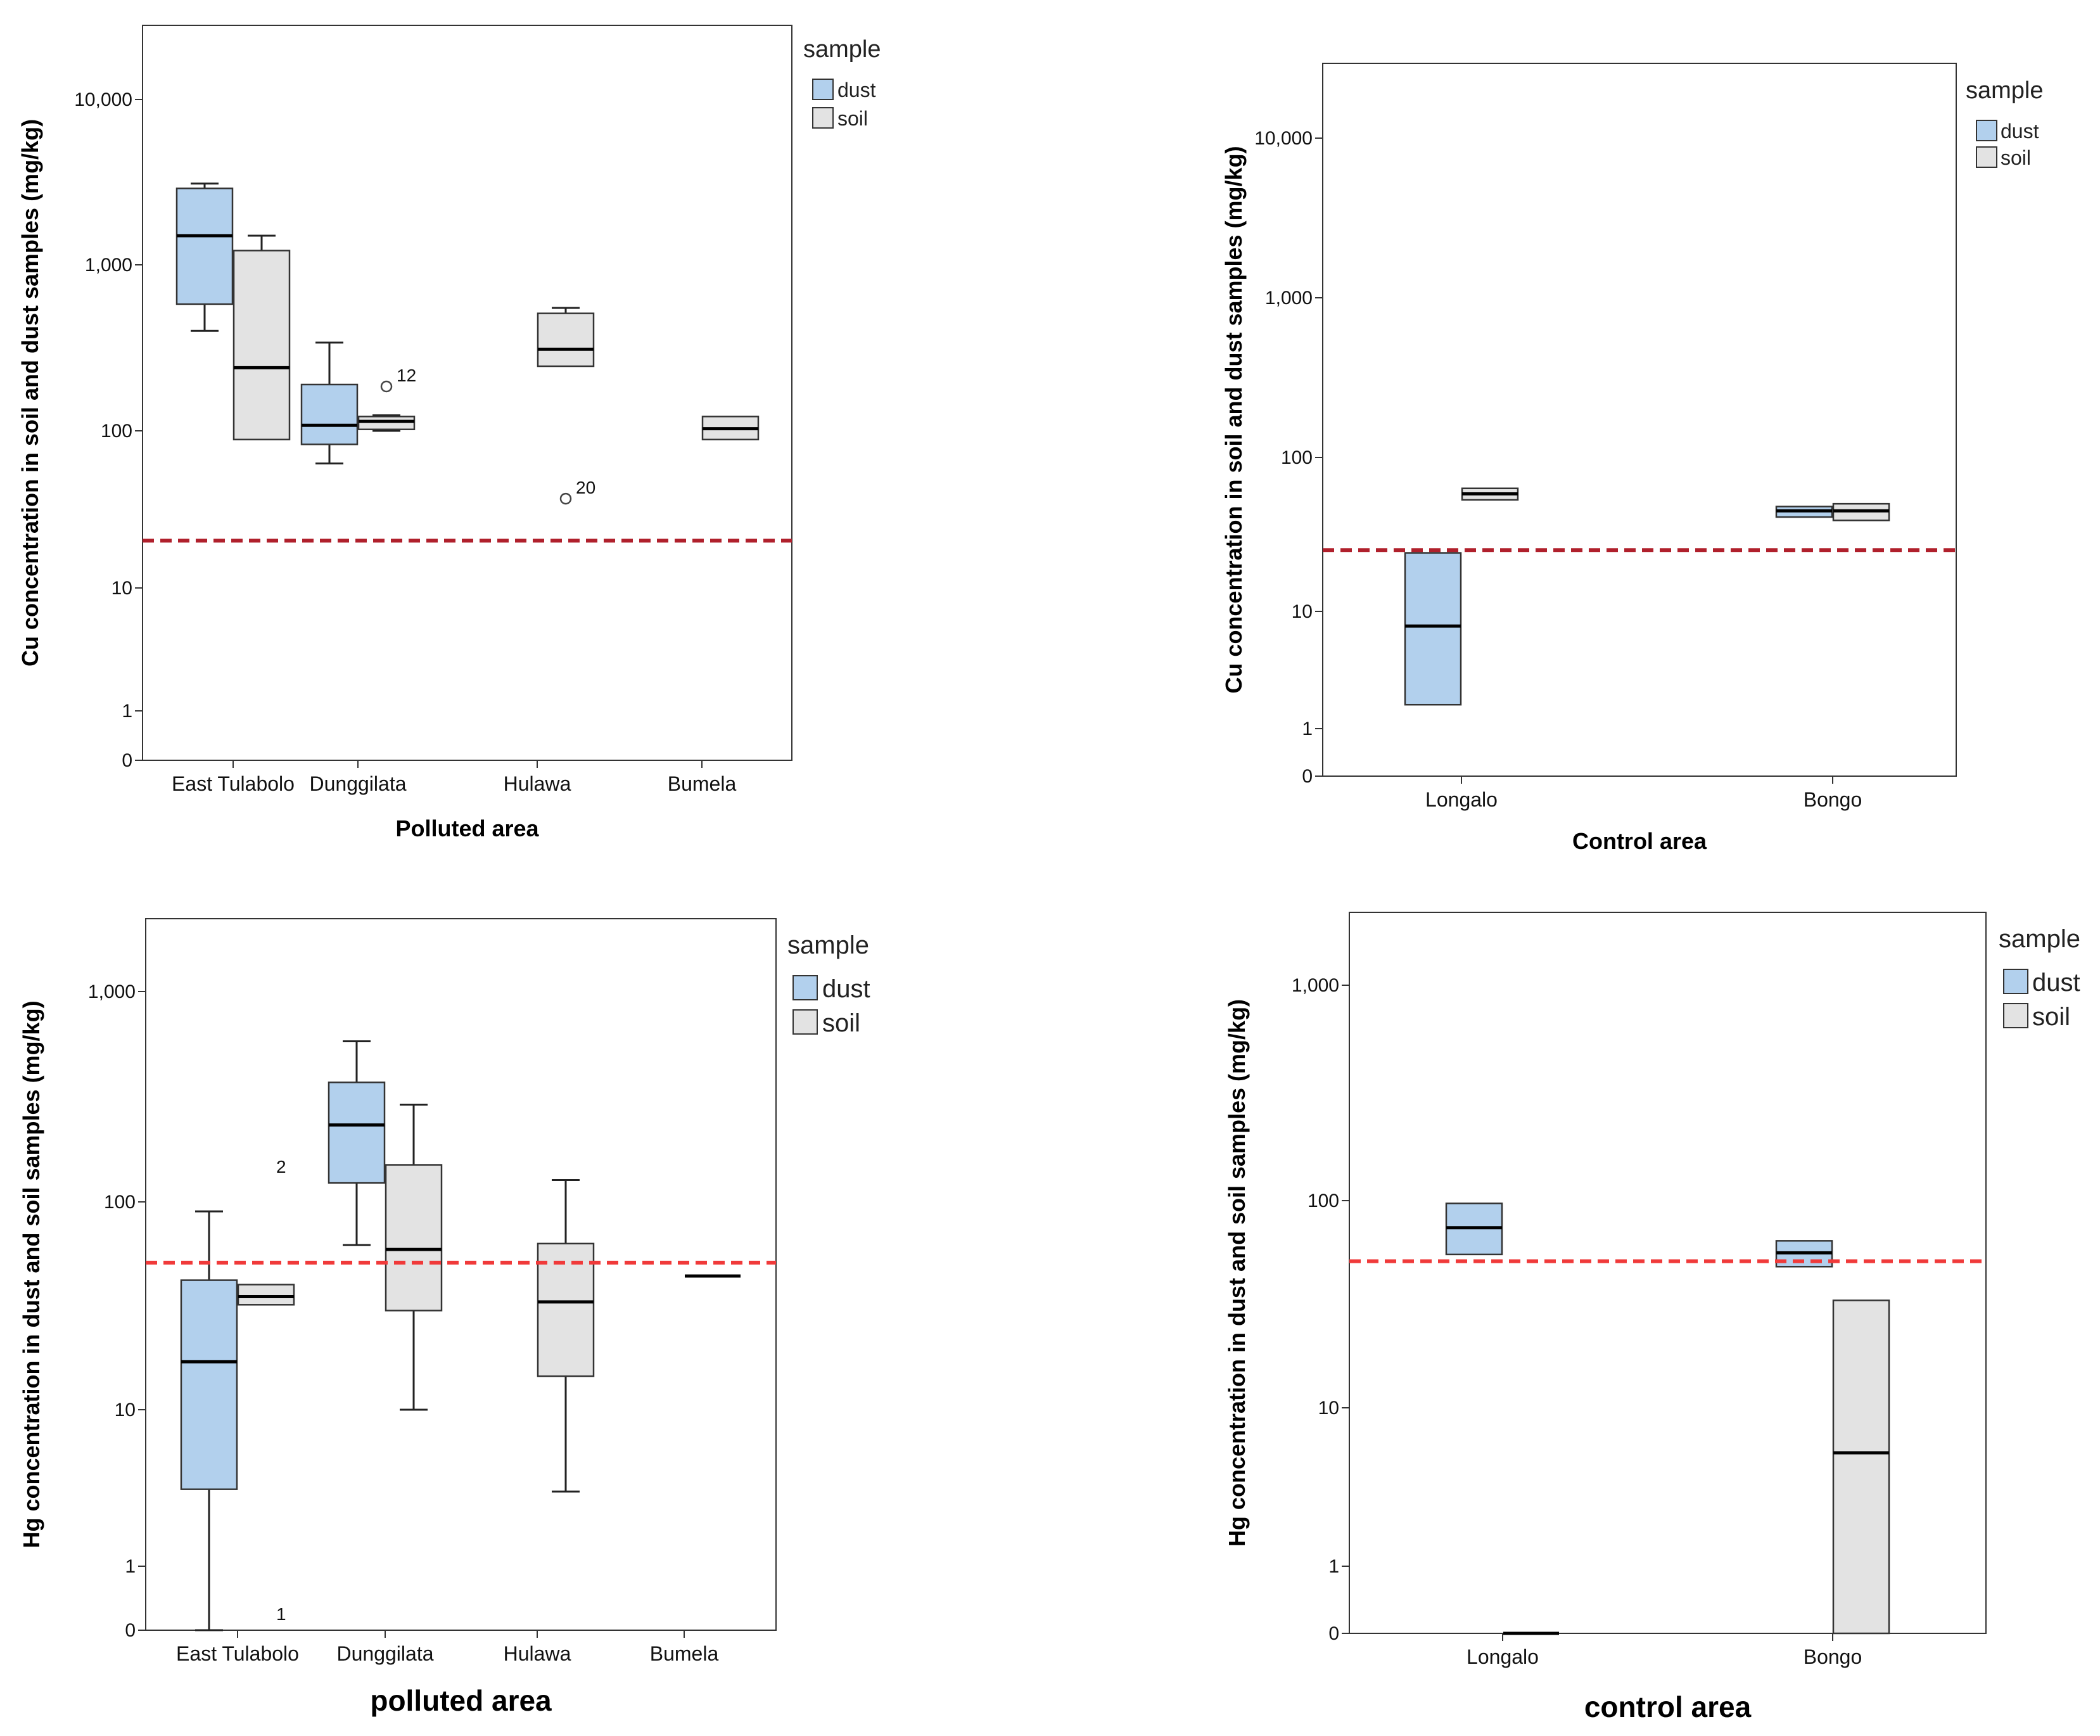 The width and height of the screenshot is (2100, 1736). I want to click on outlier: 20, so click(577, 491).